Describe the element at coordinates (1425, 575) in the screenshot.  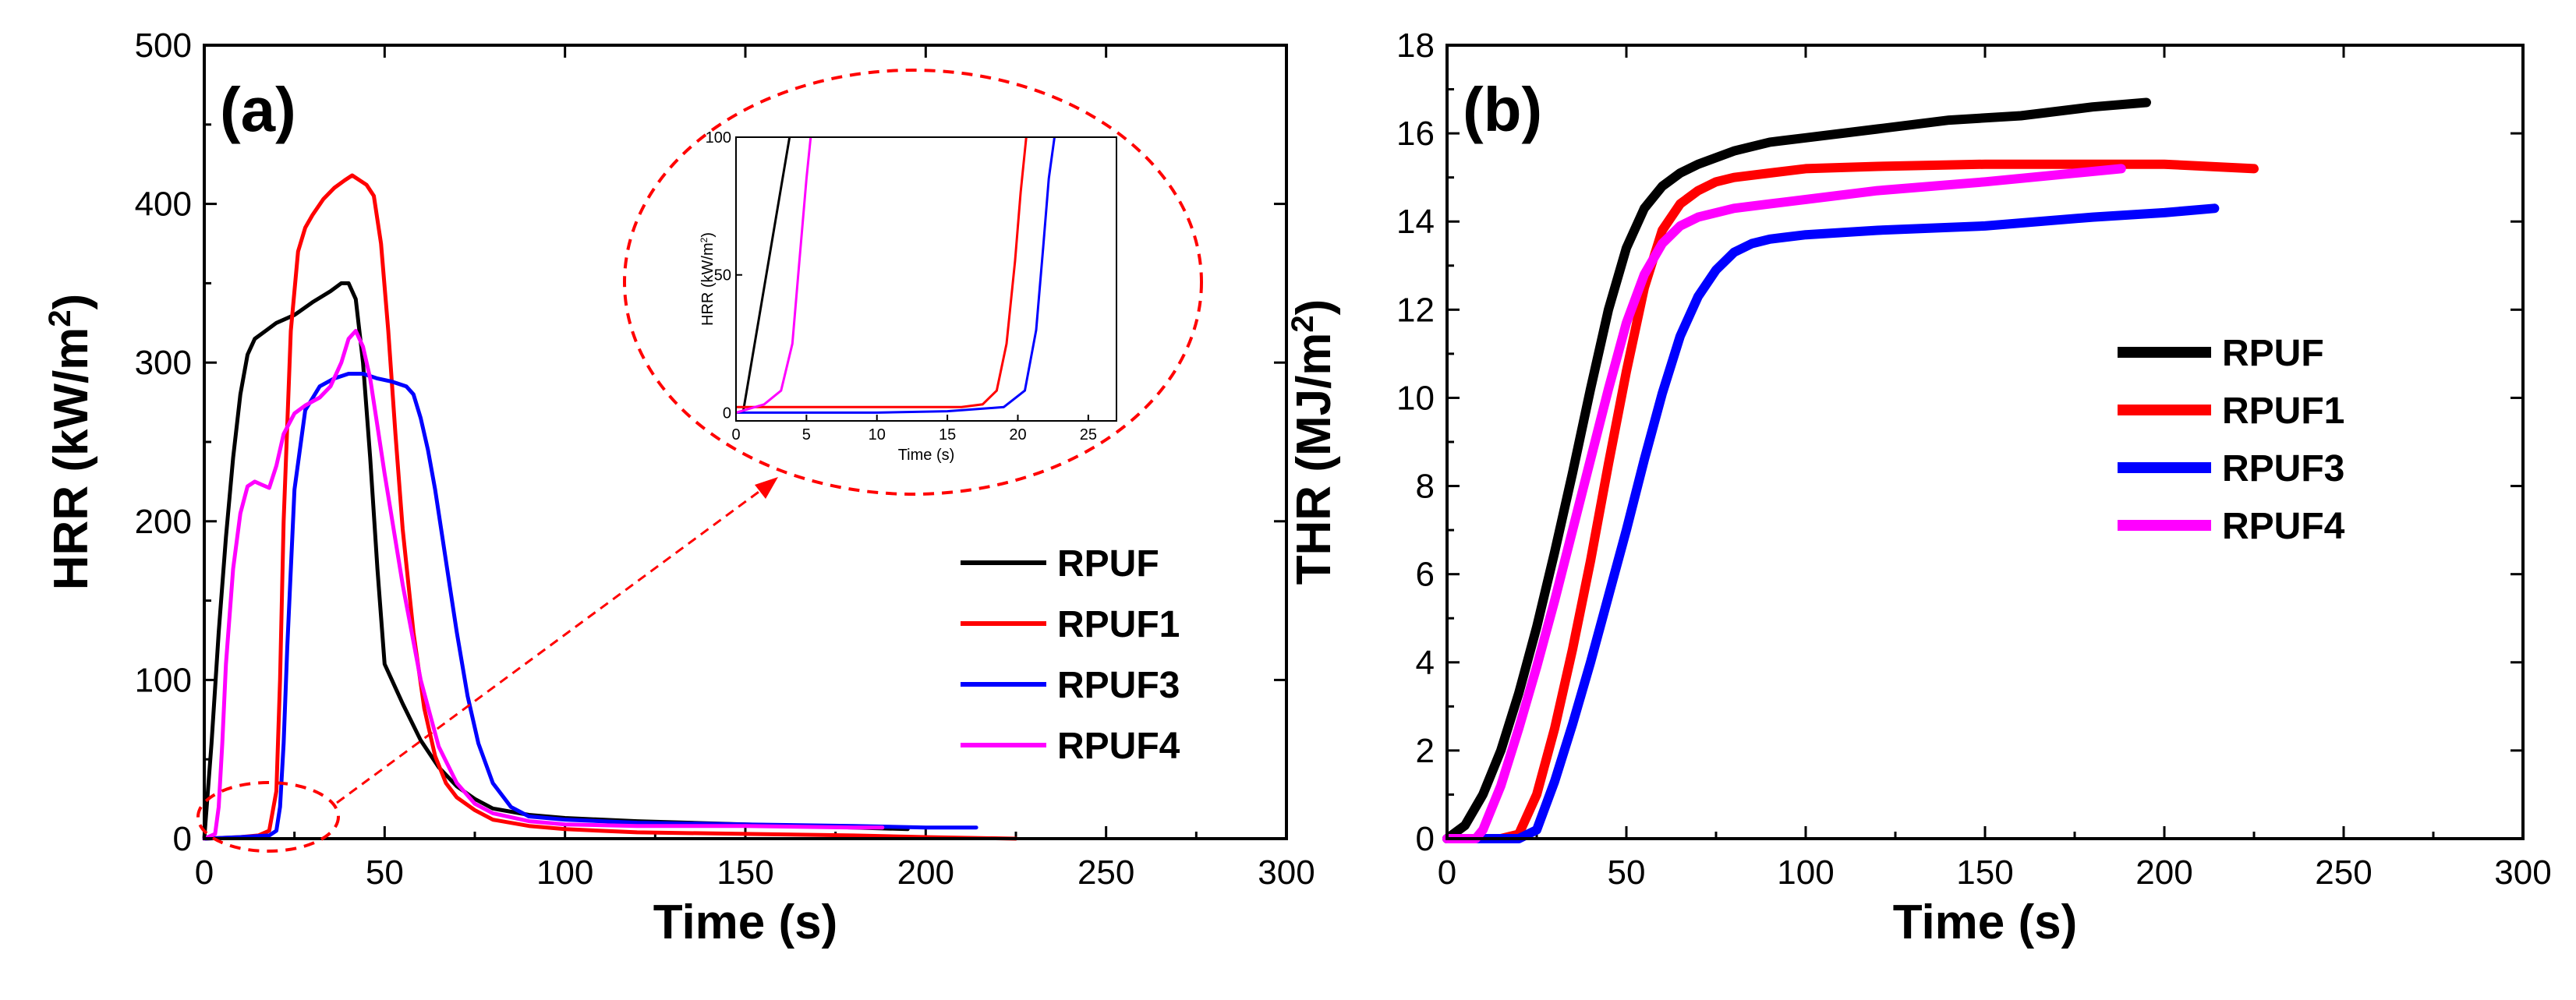
I see `y-tick-label: 6` at that location.